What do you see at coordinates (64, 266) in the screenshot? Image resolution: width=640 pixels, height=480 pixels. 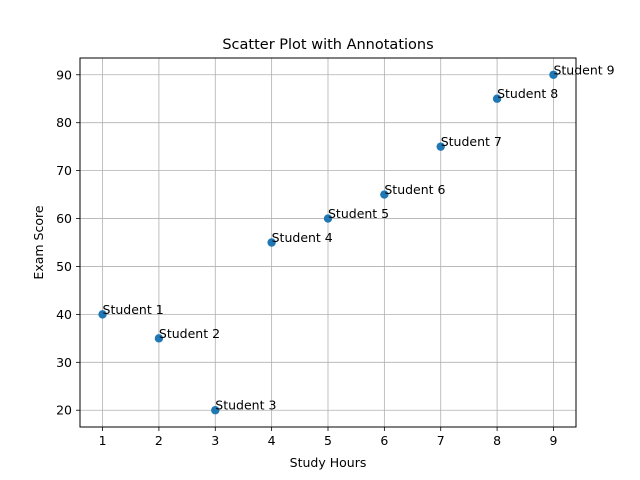 I see `y-tick-label: 50` at bounding box center [64, 266].